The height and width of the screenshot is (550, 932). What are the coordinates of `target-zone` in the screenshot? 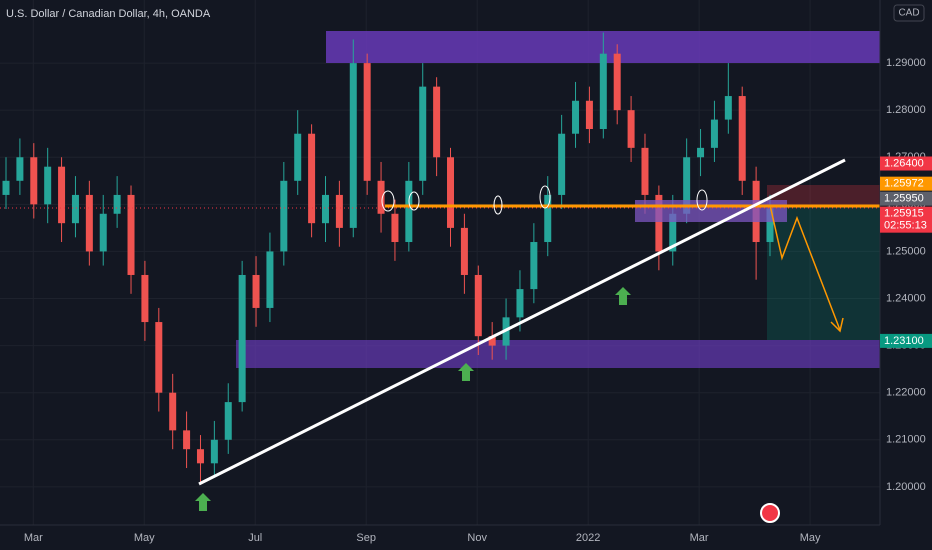 It's located at (823, 273).